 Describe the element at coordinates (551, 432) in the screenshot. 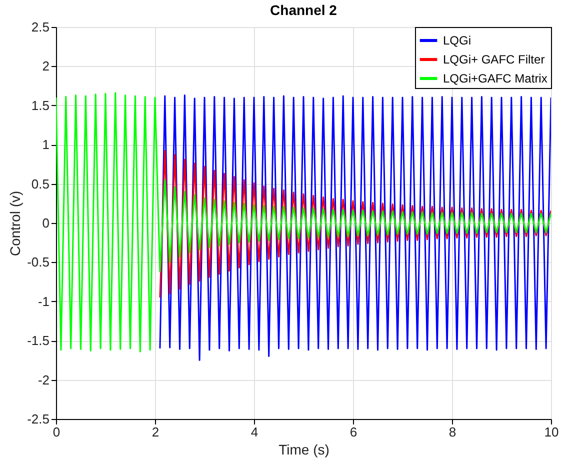

I see `x-tick-label: 10` at that location.